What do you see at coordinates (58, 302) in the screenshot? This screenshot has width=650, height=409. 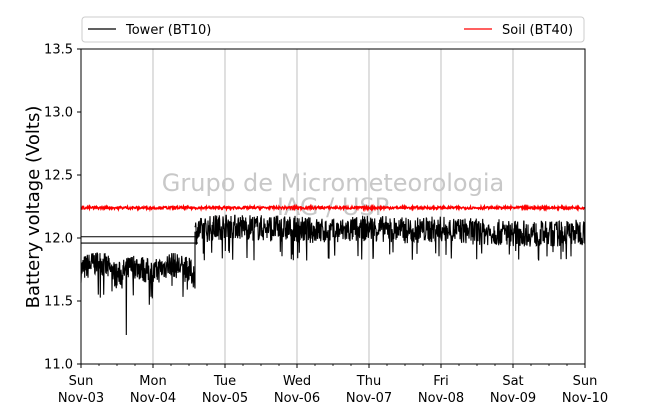 I see `y-tick-label: 11.5` at bounding box center [58, 302].